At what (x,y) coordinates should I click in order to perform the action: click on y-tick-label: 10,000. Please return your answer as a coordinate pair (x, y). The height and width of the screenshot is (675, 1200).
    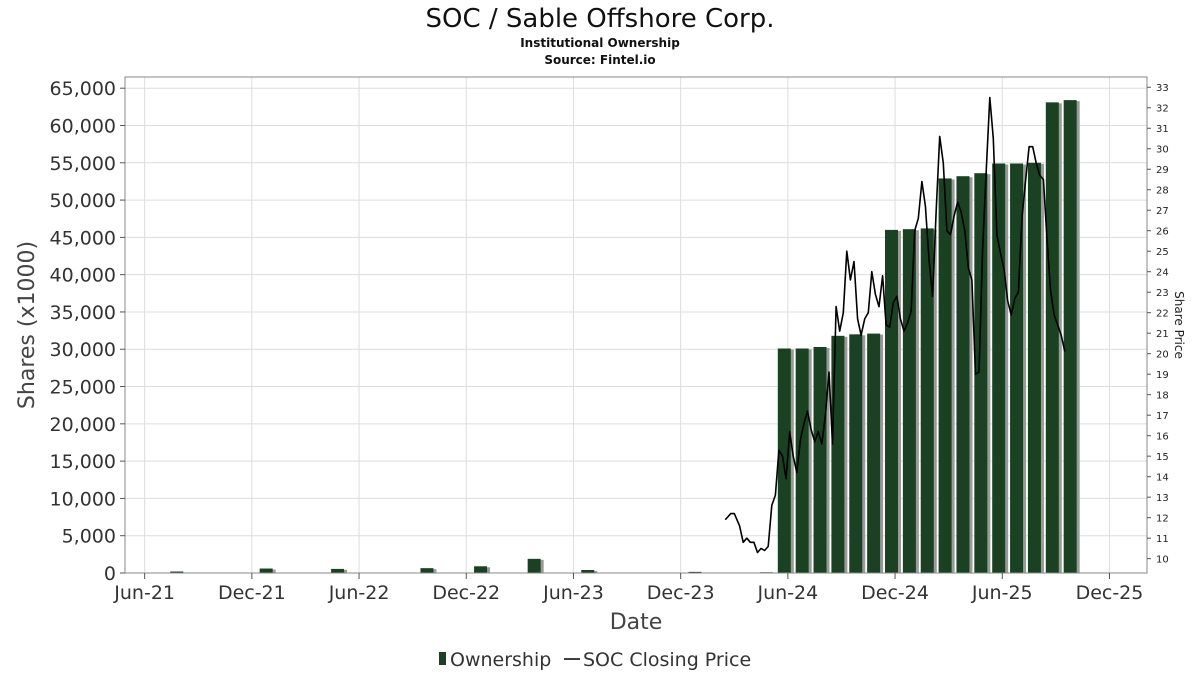
    Looking at the image, I should click on (83, 499).